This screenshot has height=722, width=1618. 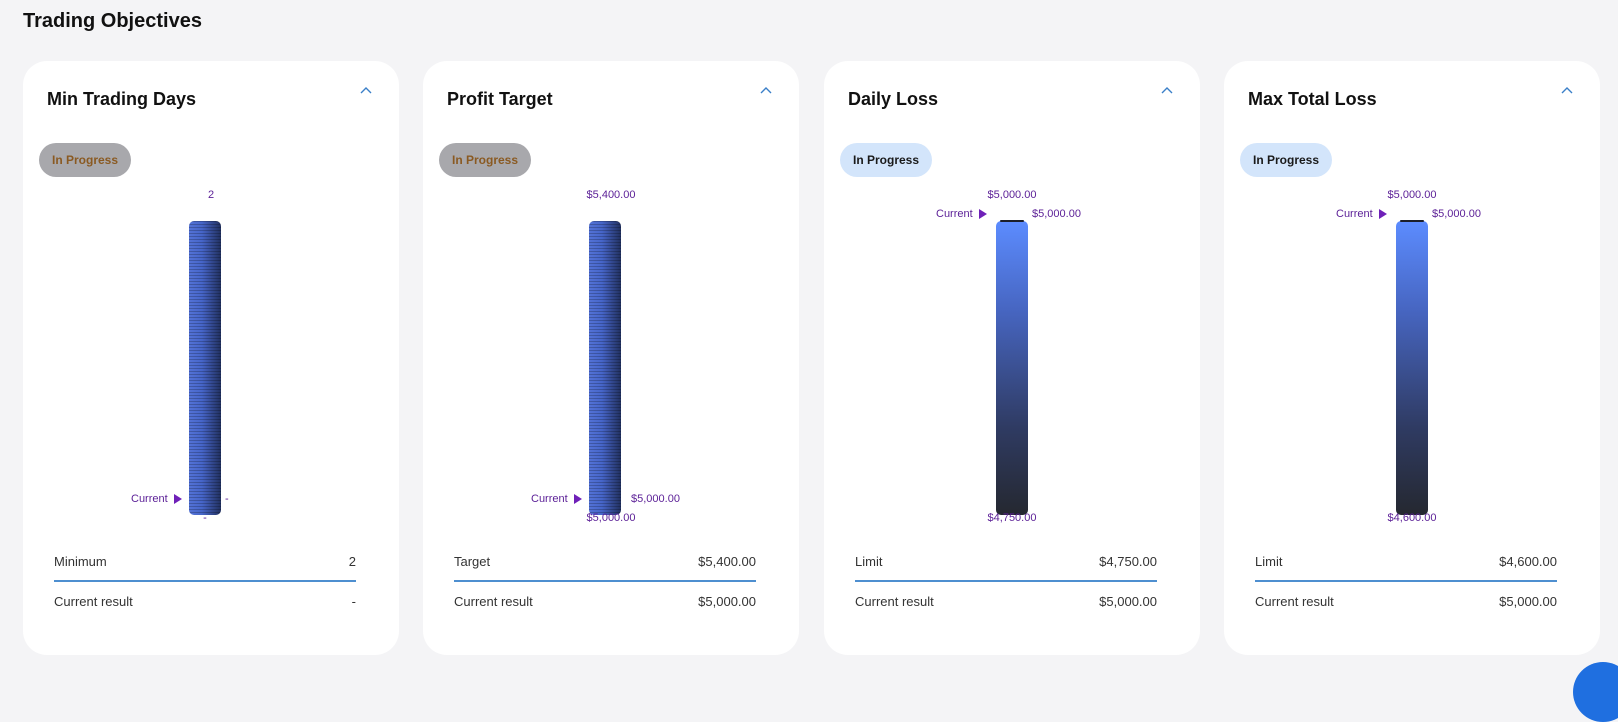 What do you see at coordinates (205, 561) in the screenshot?
I see `minimum-row: Minimum 2` at bounding box center [205, 561].